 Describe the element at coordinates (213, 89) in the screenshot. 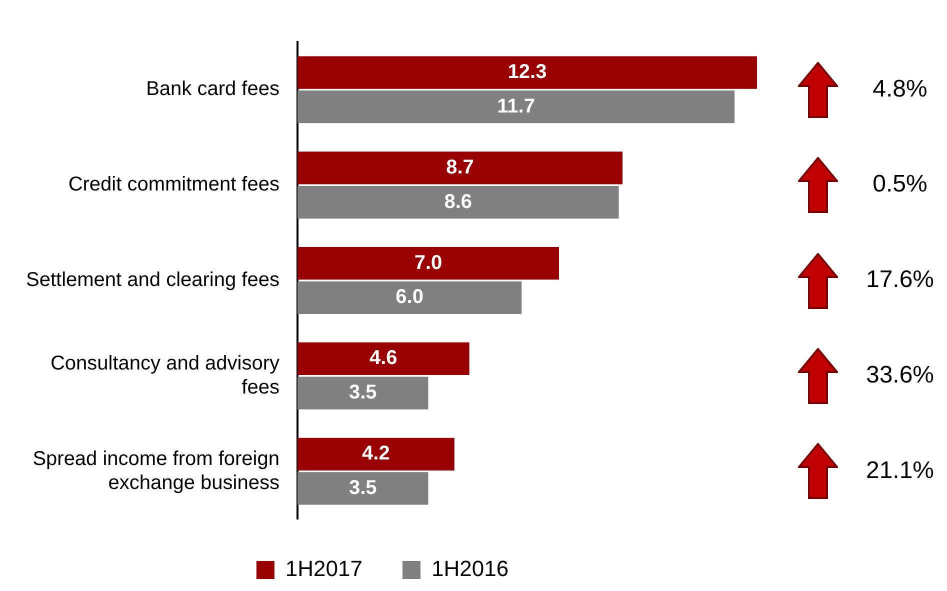

I see `y-tick-label: Bank card fees` at that location.